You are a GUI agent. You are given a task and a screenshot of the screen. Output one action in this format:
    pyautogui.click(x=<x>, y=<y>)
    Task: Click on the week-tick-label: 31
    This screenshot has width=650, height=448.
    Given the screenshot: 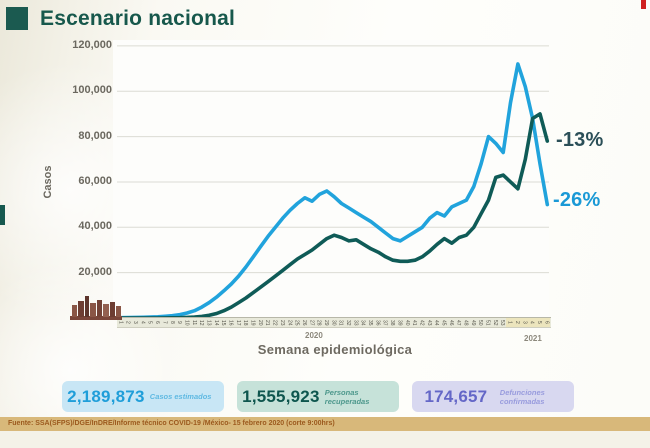 What is the action you would take?
    pyautogui.click(x=340, y=322)
    